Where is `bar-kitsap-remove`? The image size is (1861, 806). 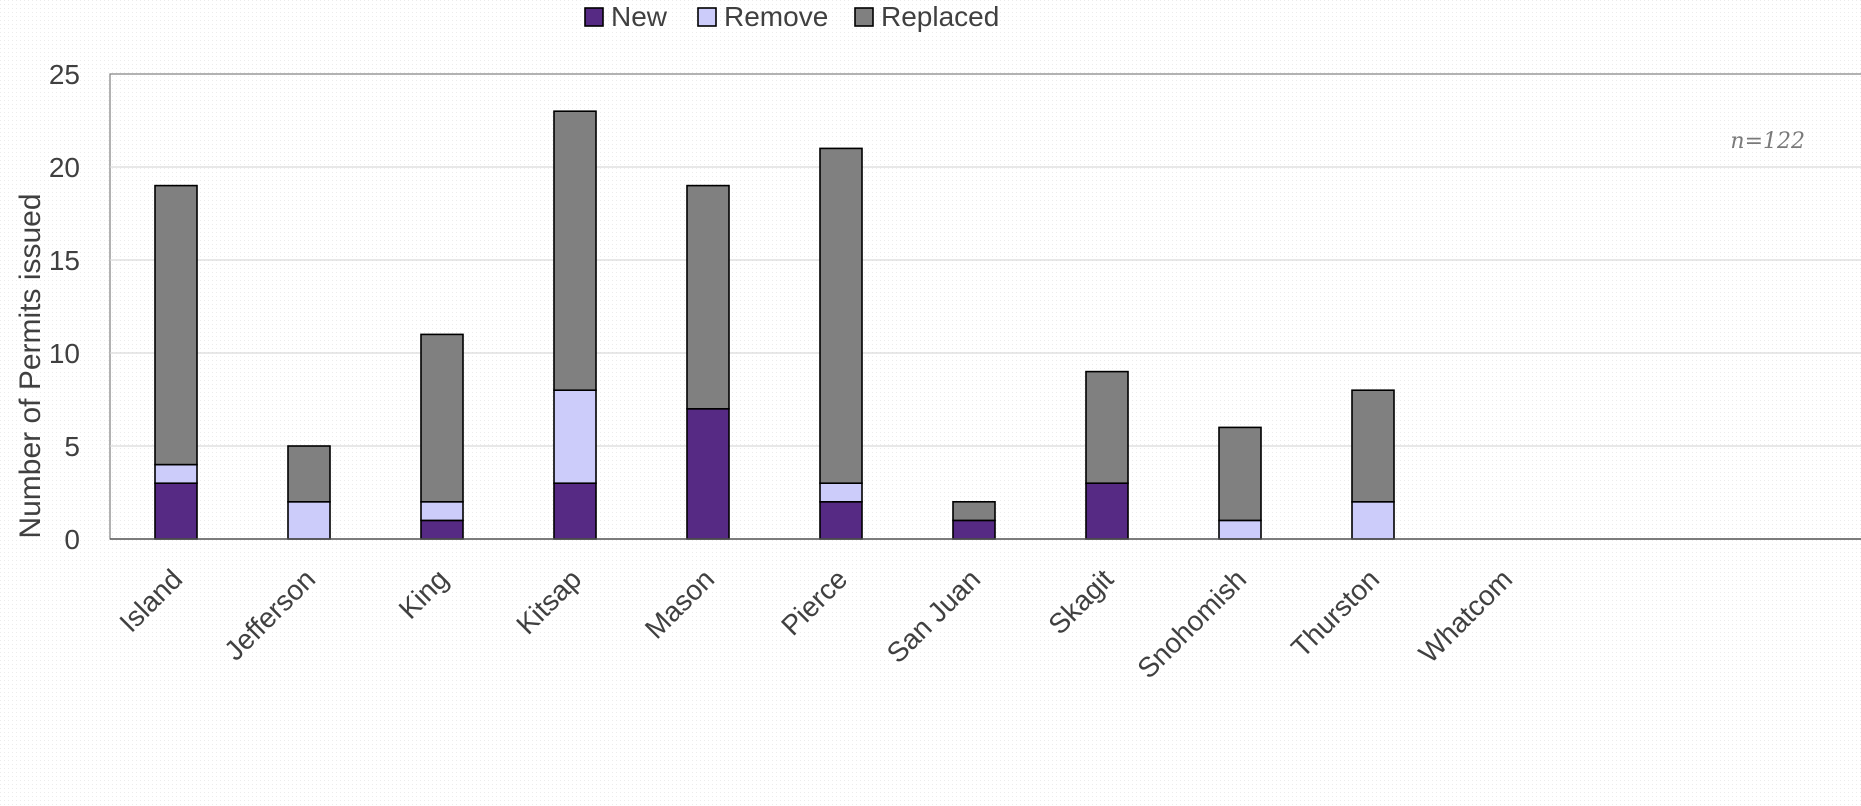 bar-kitsap-remove is located at coordinates (575, 437).